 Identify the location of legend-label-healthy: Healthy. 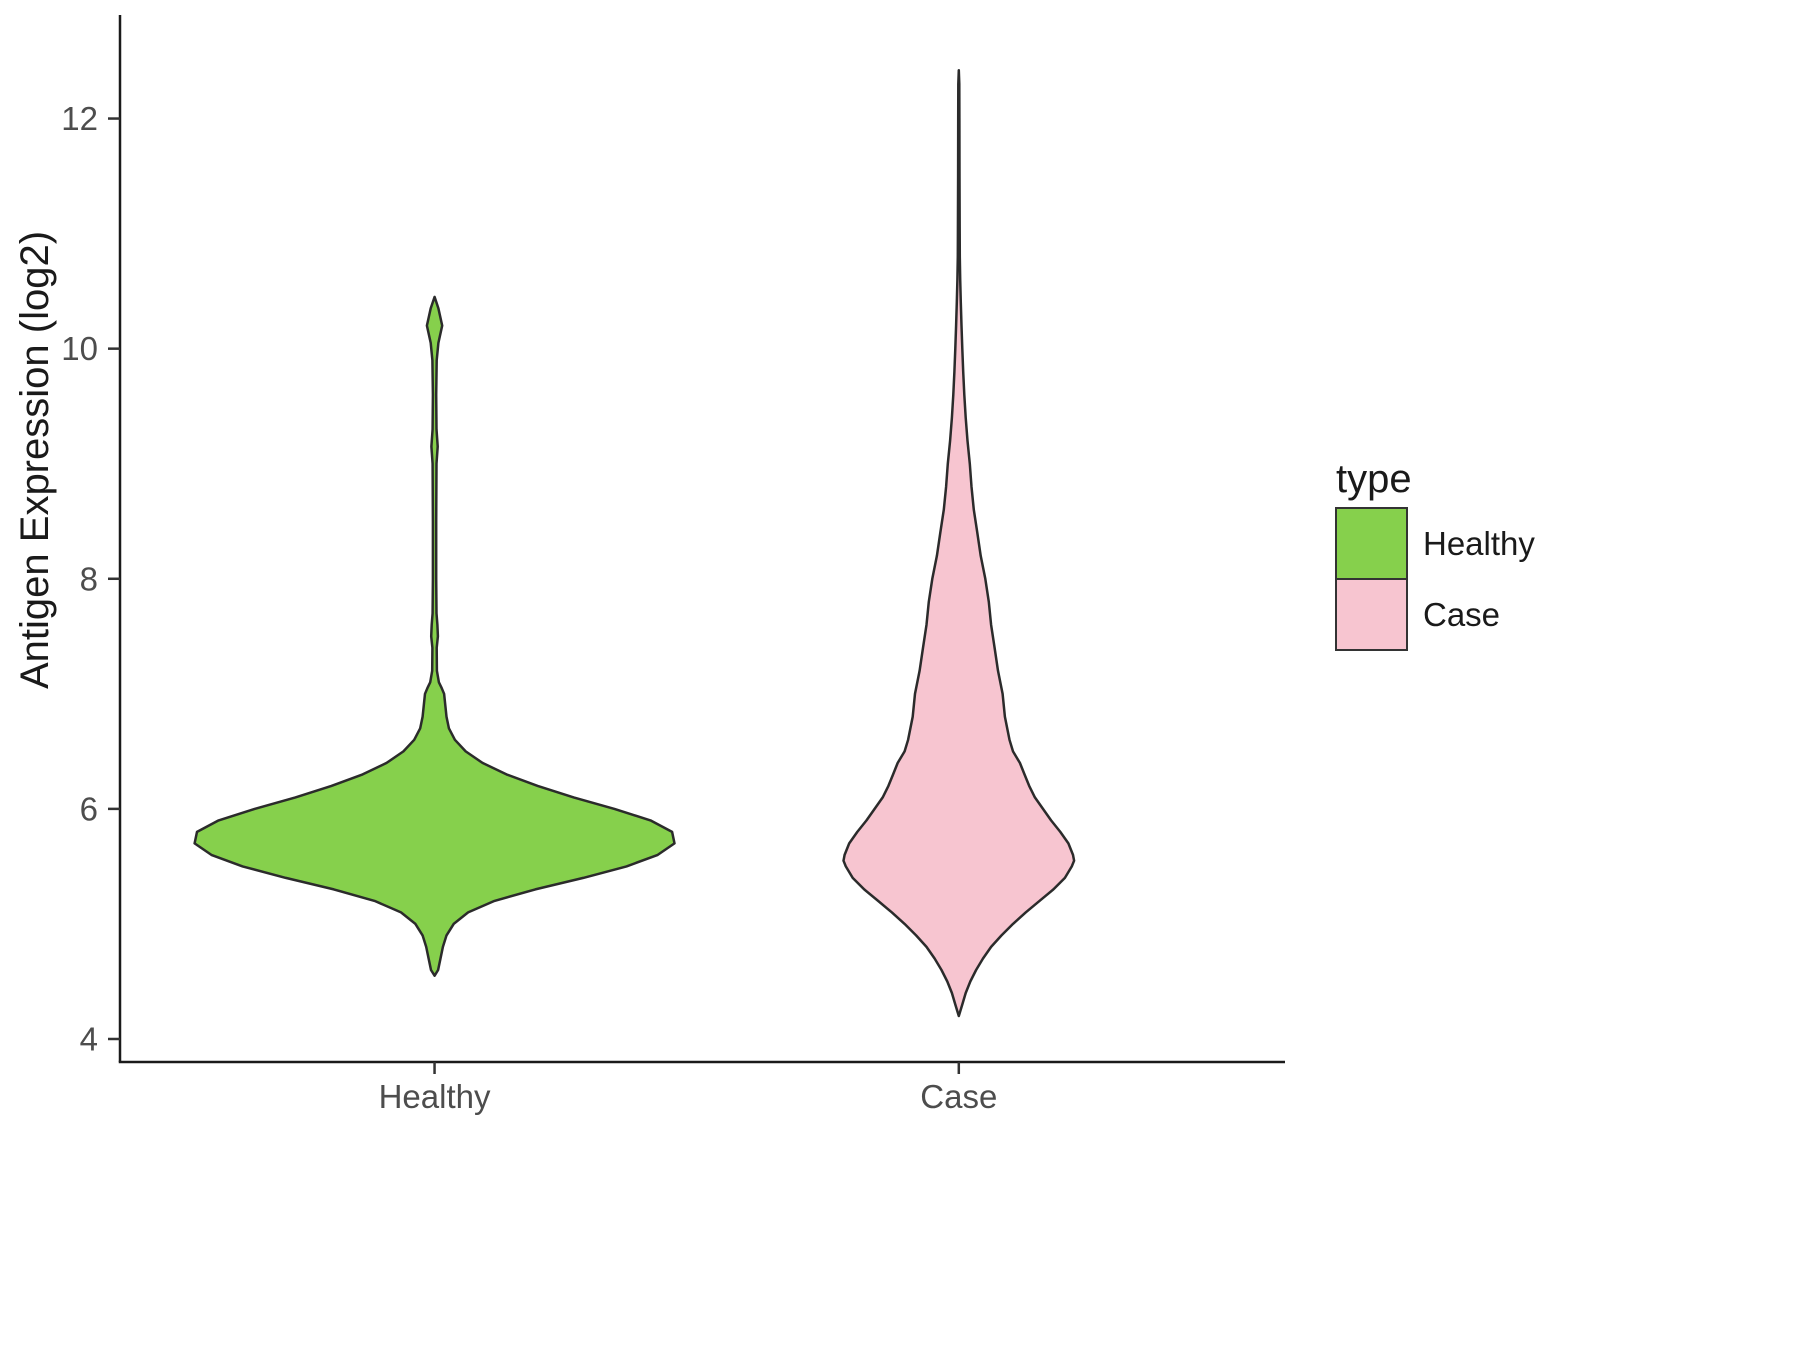
(1479, 543).